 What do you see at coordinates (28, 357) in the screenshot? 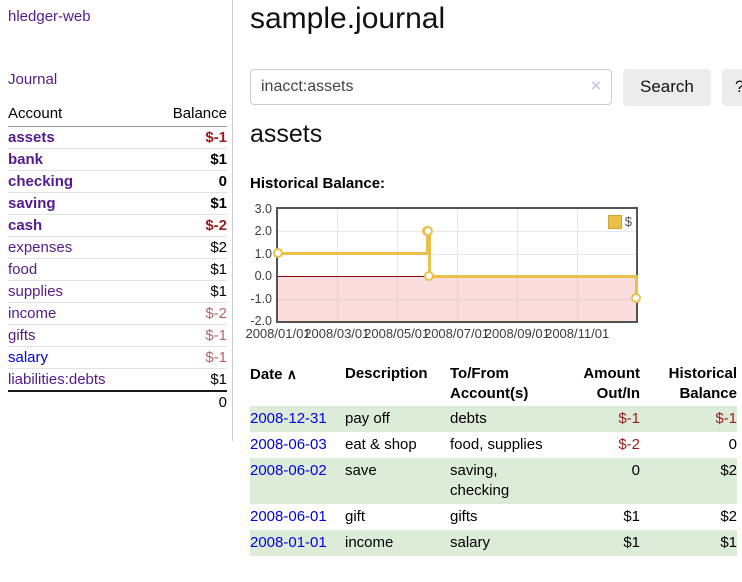
I see `sidebar-account-link: salary` at bounding box center [28, 357].